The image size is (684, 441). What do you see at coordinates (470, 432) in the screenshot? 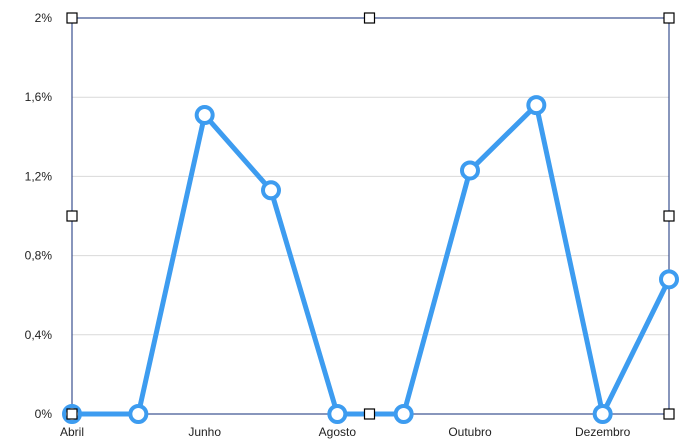
I see `x-tick-label: Outubro` at bounding box center [470, 432].